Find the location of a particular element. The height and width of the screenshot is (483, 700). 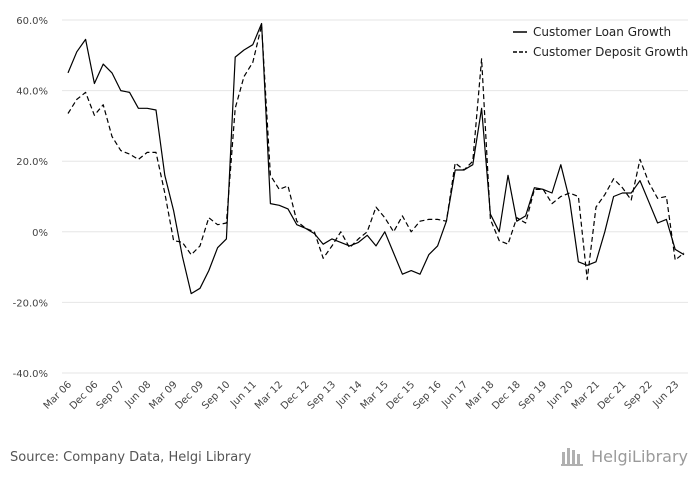

x-tick-label: Dec 06 is located at coordinates (84, 395).